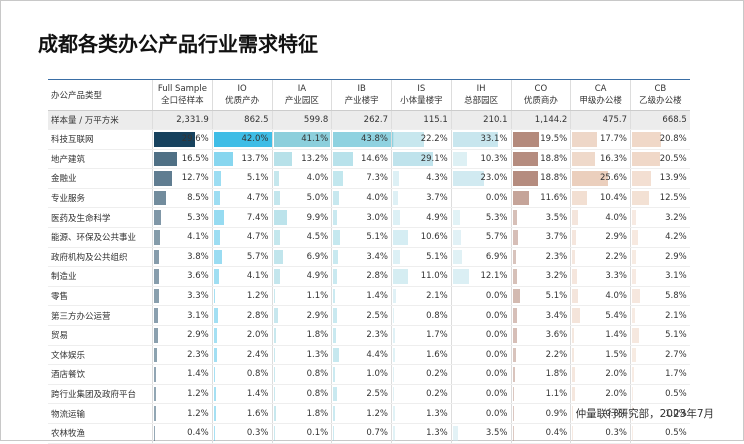  Describe the element at coordinates (198, 237) in the screenshot. I see `cell-value: 4.1%` at that location.